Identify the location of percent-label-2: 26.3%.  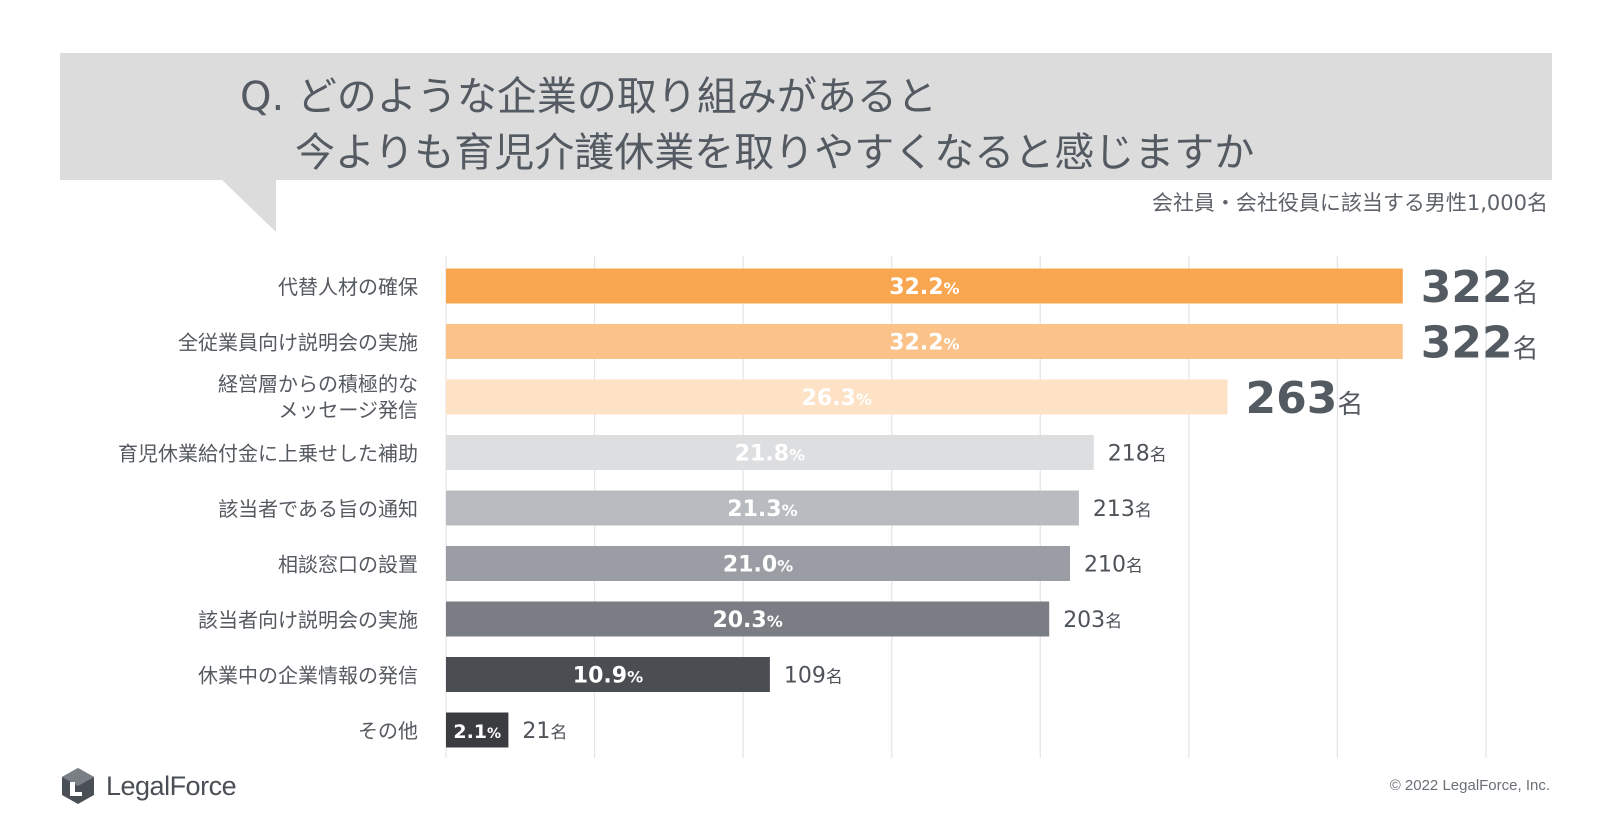
(837, 398).